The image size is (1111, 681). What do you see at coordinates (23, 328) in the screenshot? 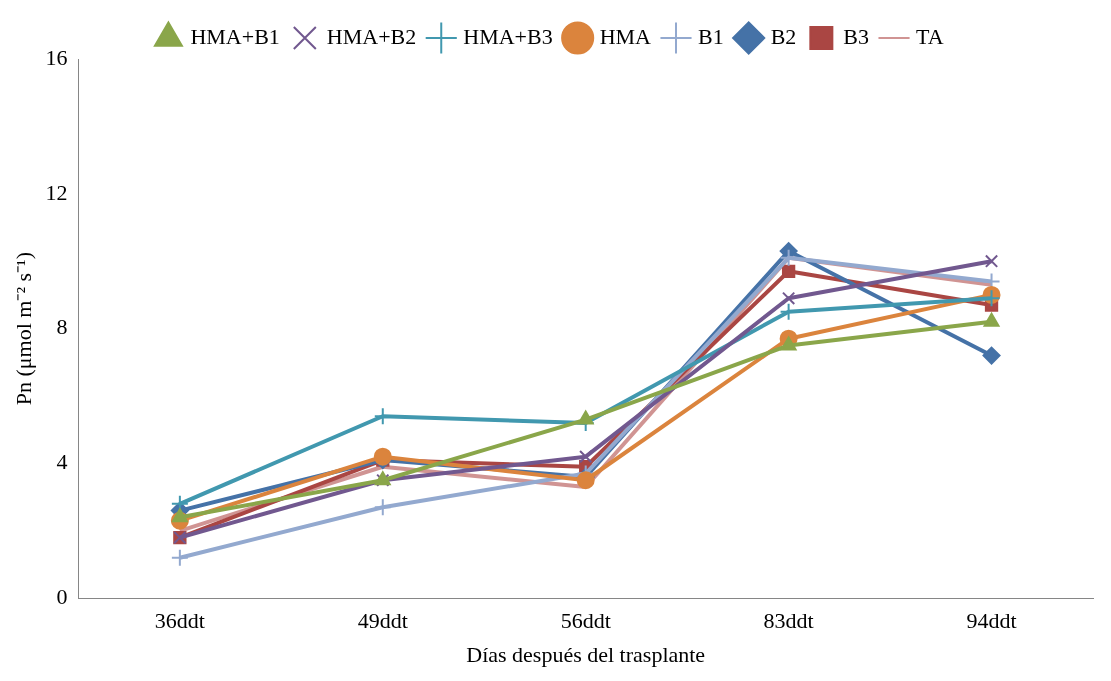
I see `y-axis-title: Pn (μmol m⁻² s⁻¹)` at bounding box center [23, 328].